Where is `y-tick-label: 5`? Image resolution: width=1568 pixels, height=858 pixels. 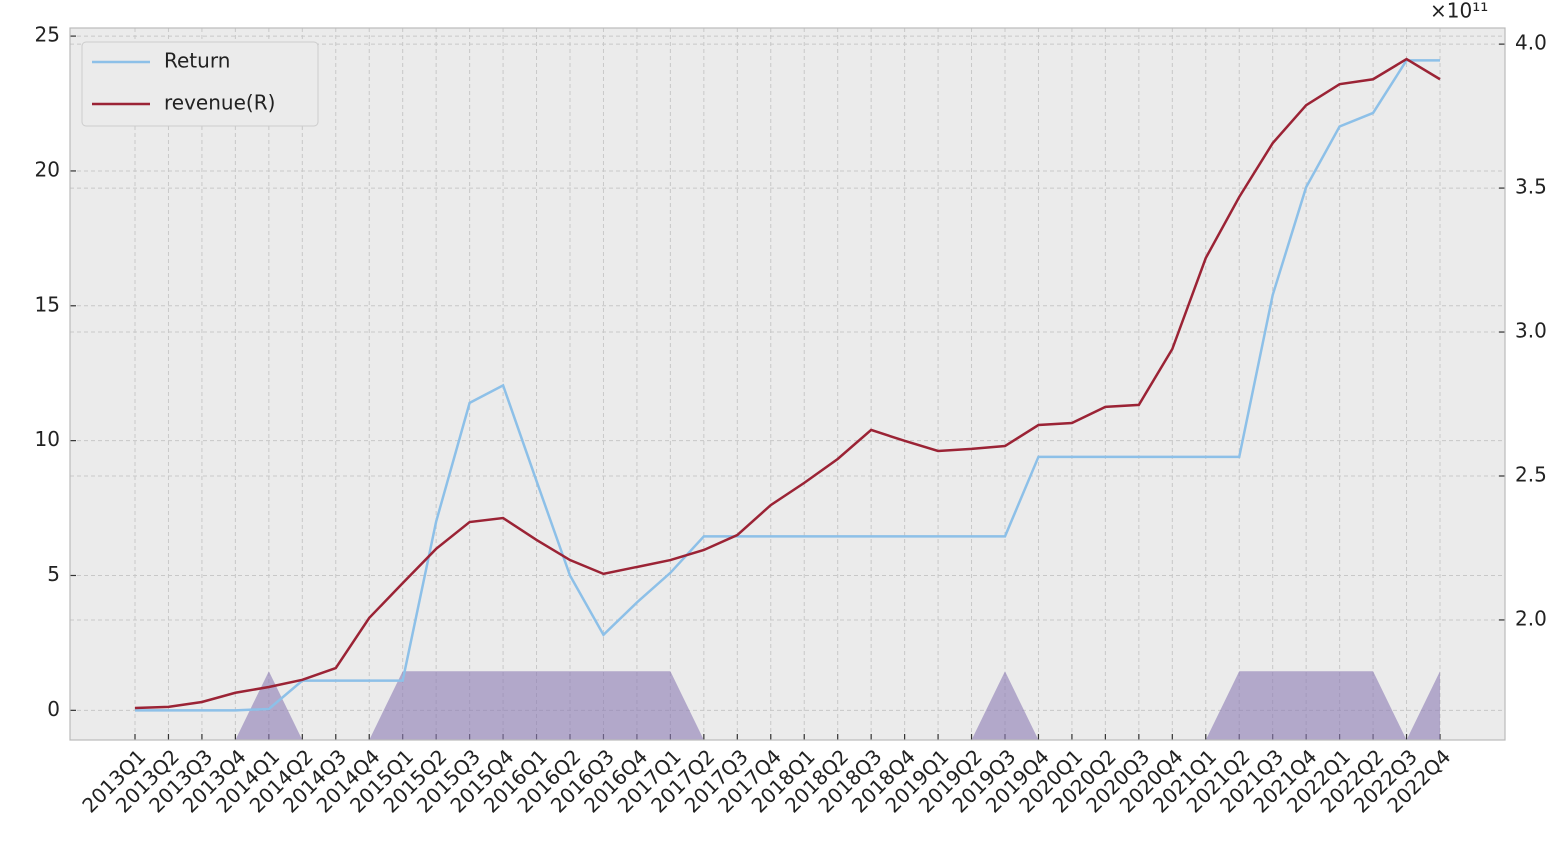
y-tick-label: 5 is located at coordinates (53, 574).